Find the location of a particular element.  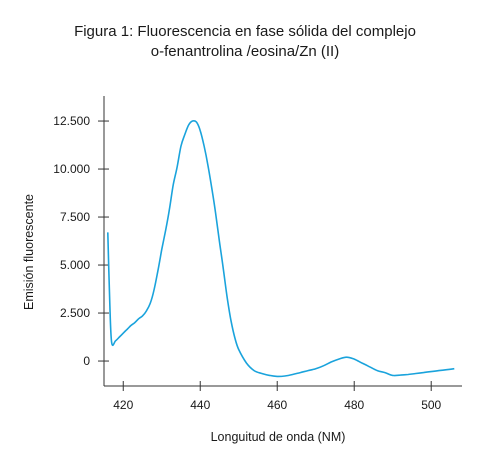

x-tick-label: 480 is located at coordinates (354, 405).